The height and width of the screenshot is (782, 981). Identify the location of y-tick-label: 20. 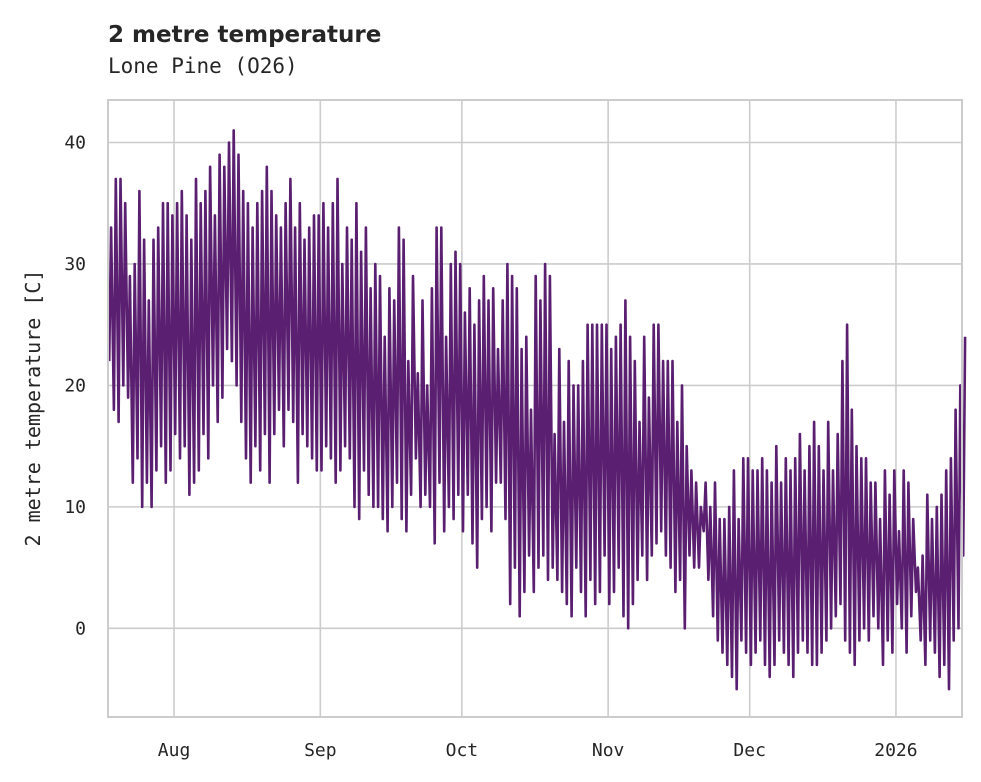
(75, 385).